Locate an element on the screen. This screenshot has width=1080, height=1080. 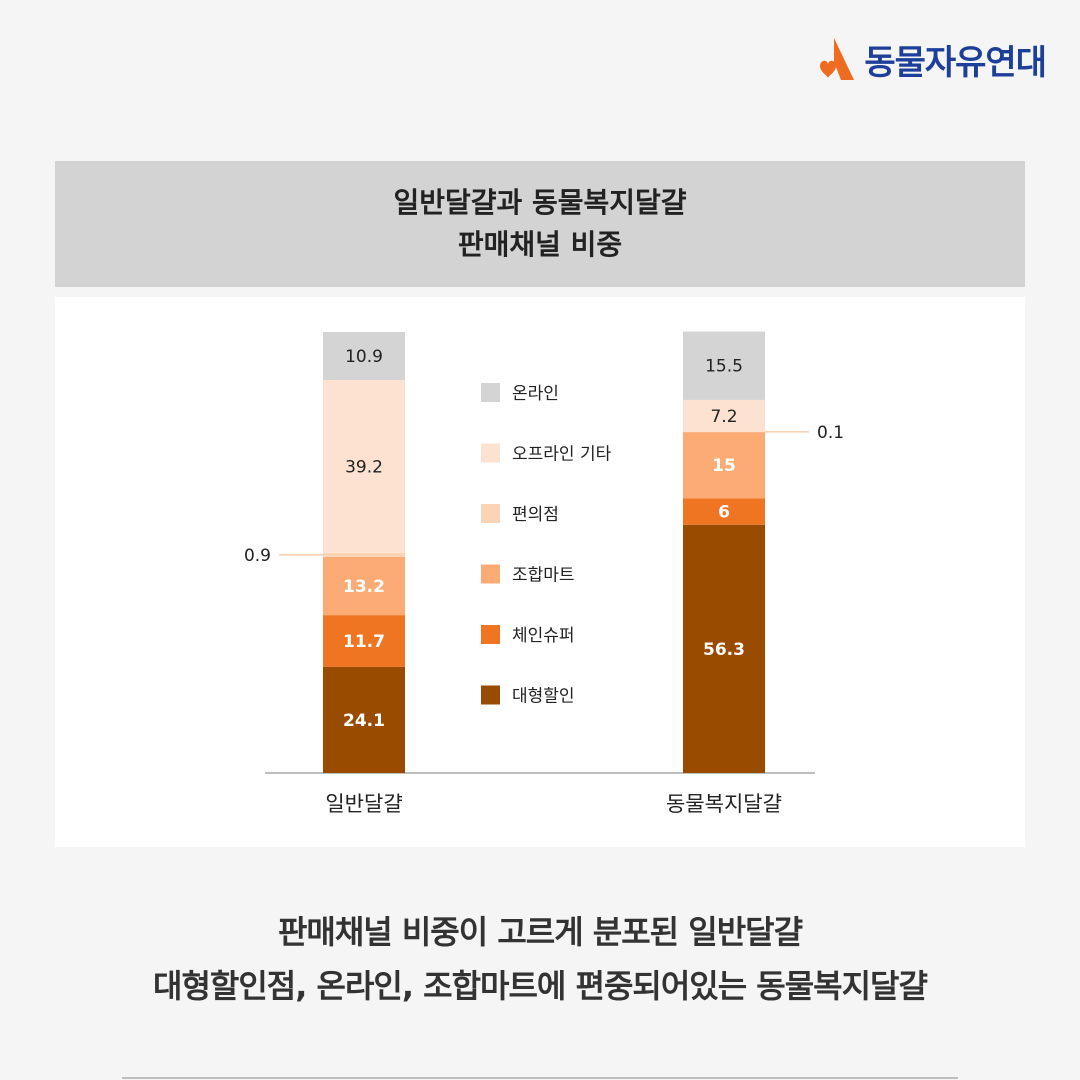
bar-segment-0-온라인 is located at coordinates (364, 356).